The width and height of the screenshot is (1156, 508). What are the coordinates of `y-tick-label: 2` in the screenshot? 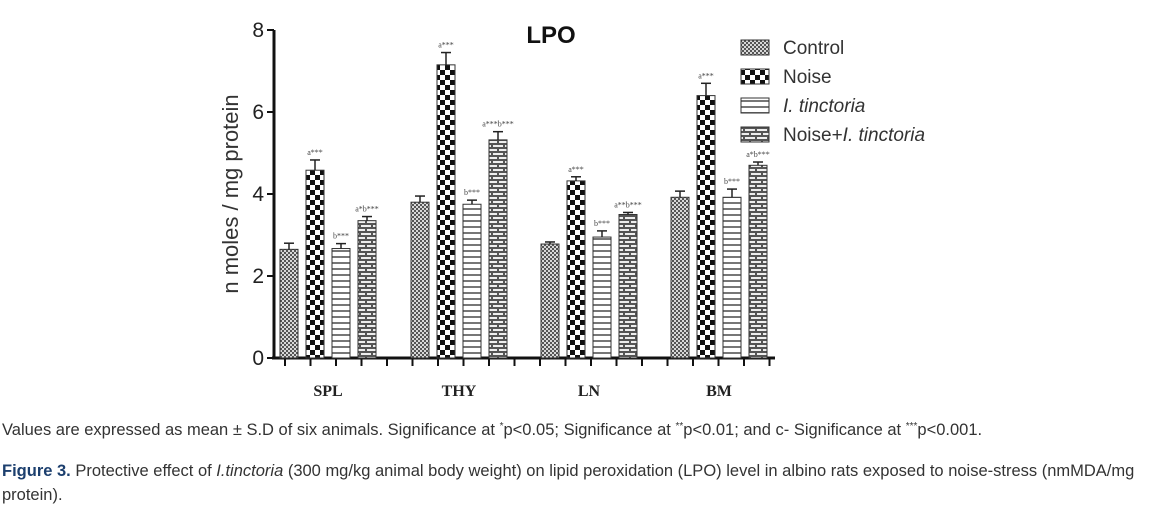 It's located at (258, 276).